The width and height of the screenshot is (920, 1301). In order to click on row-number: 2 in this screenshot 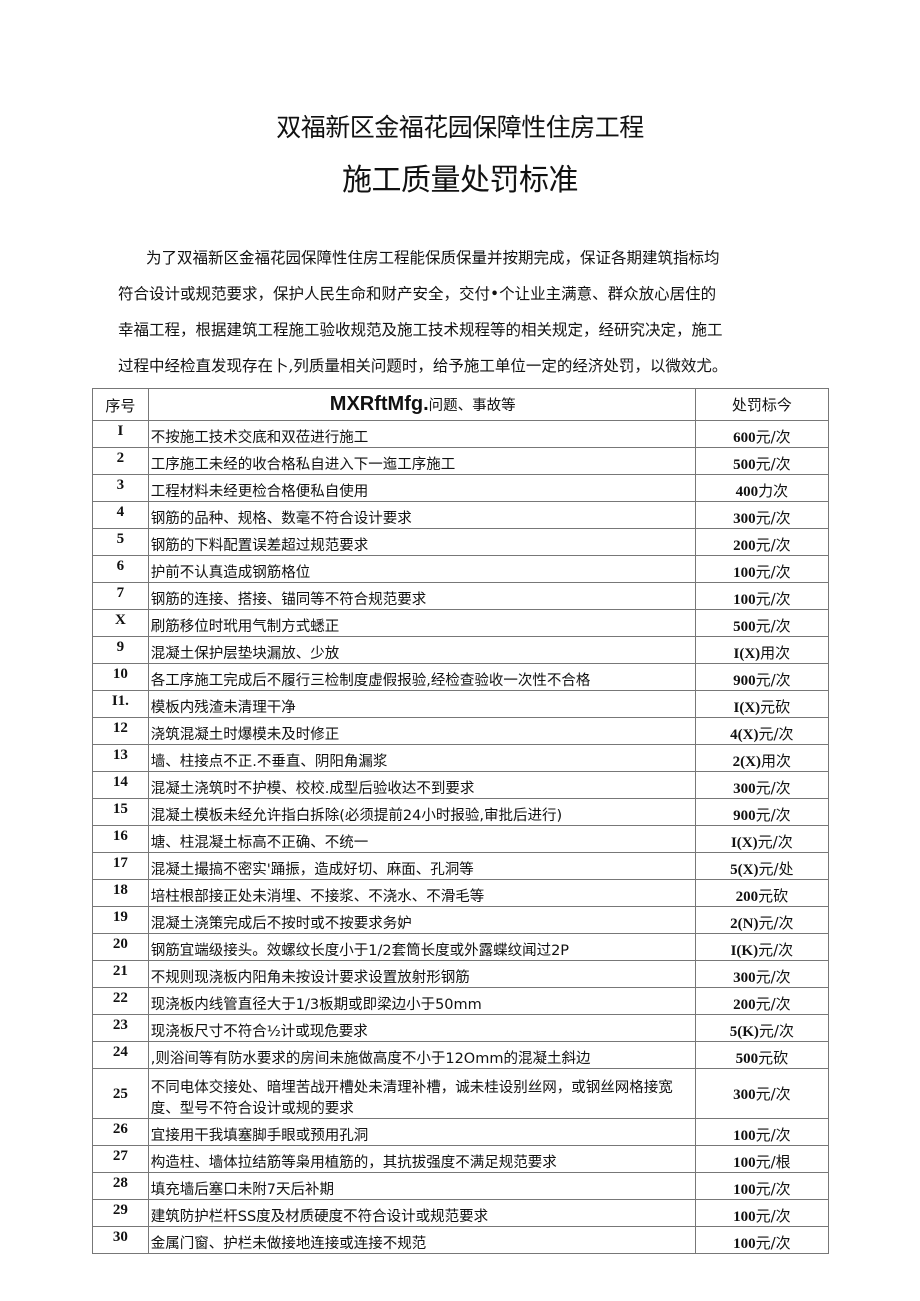, I will do `click(120, 461)`.